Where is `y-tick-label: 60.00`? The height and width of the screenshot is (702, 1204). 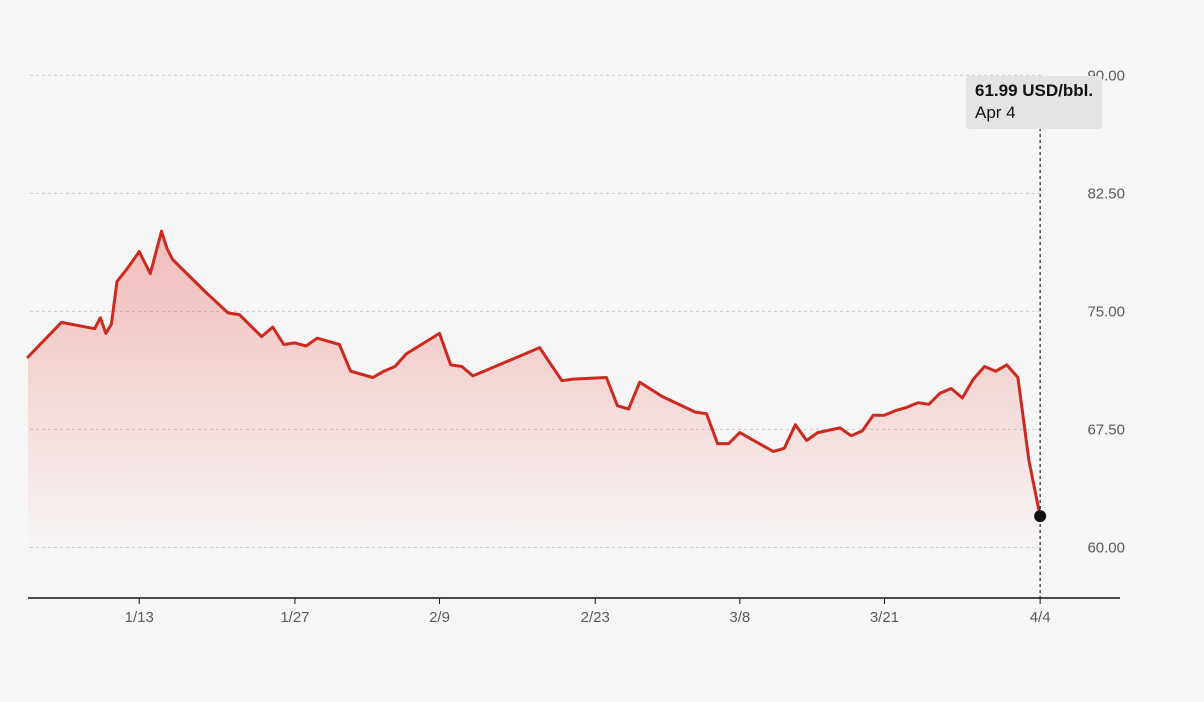 y-tick-label: 60.00 is located at coordinates (1106, 547).